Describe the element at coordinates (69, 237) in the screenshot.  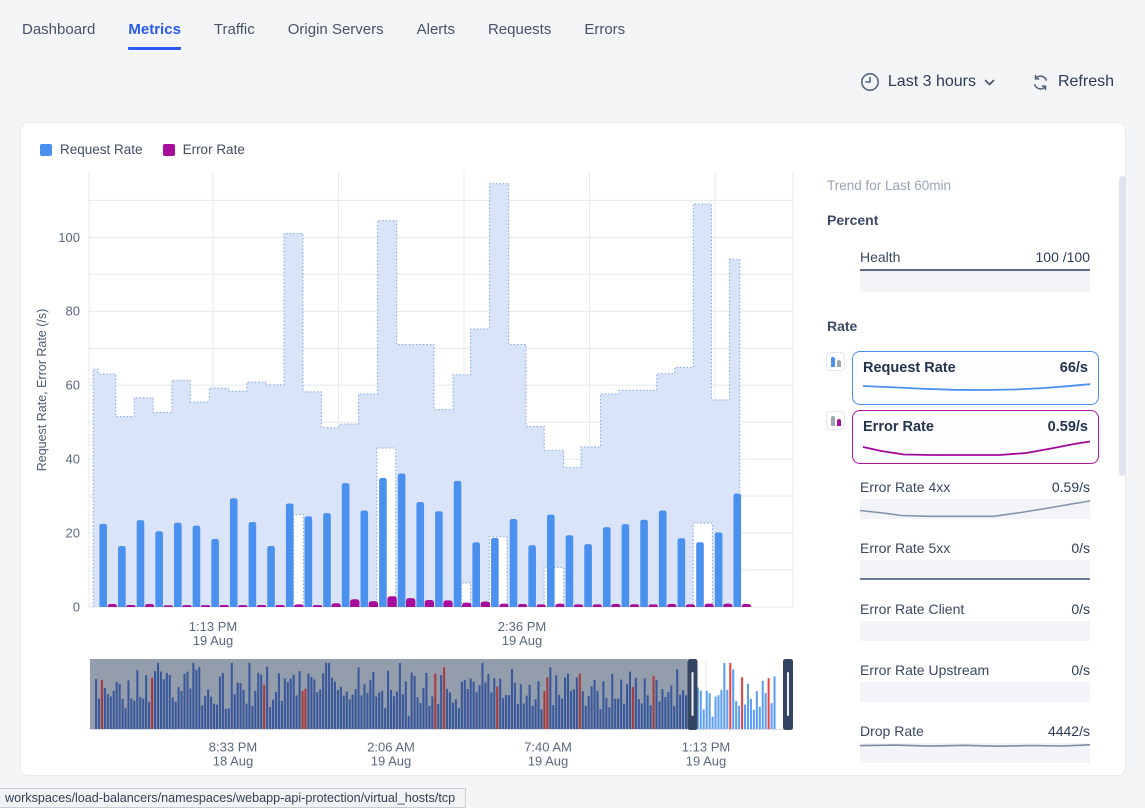
I see `svg-text: 100` at that location.